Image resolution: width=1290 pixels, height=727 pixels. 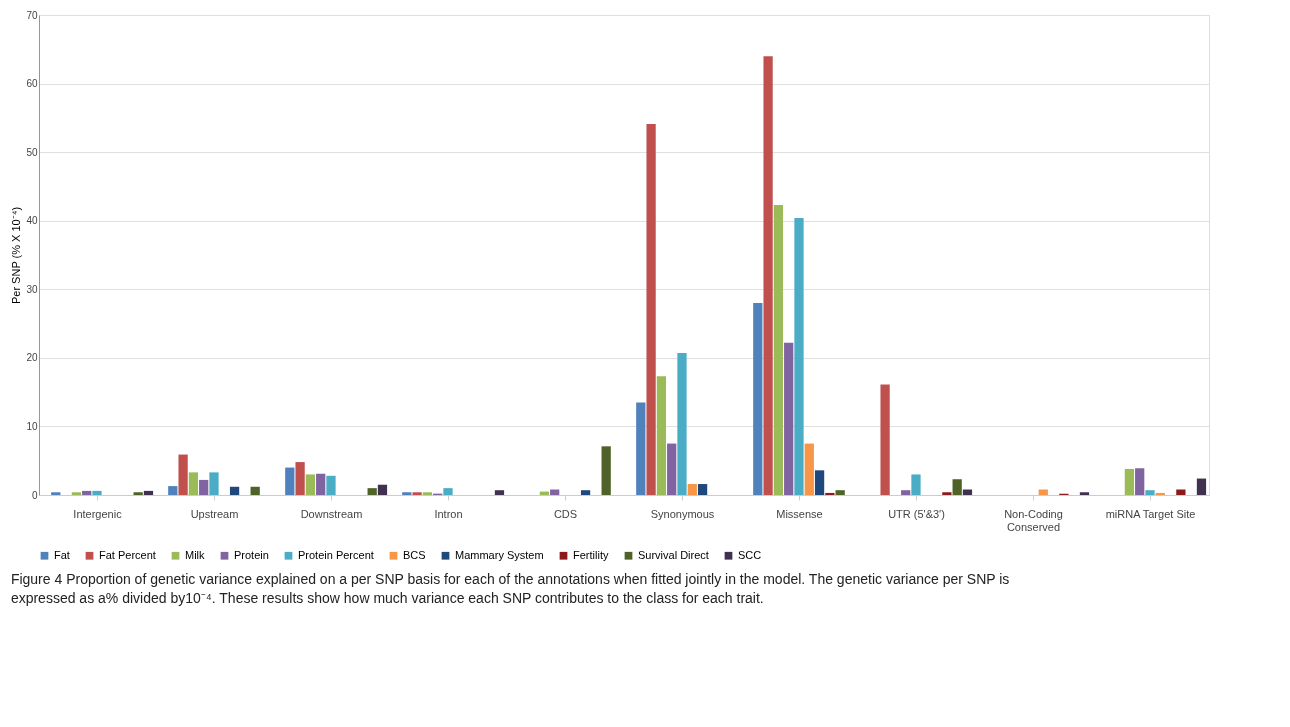 What do you see at coordinates (1150, 513) in the screenshot?
I see `x-tick-label: miRNA Target Site` at bounding box center [1150, 513].